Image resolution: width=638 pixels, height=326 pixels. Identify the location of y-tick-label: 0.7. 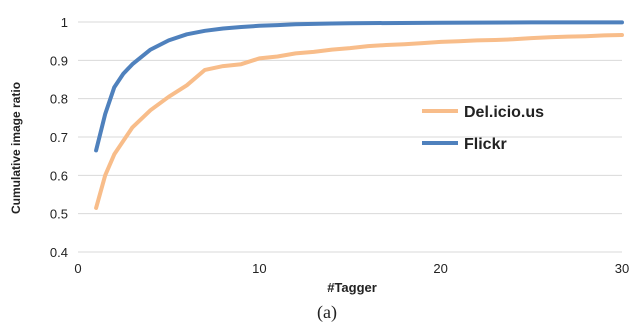
(59, 137).